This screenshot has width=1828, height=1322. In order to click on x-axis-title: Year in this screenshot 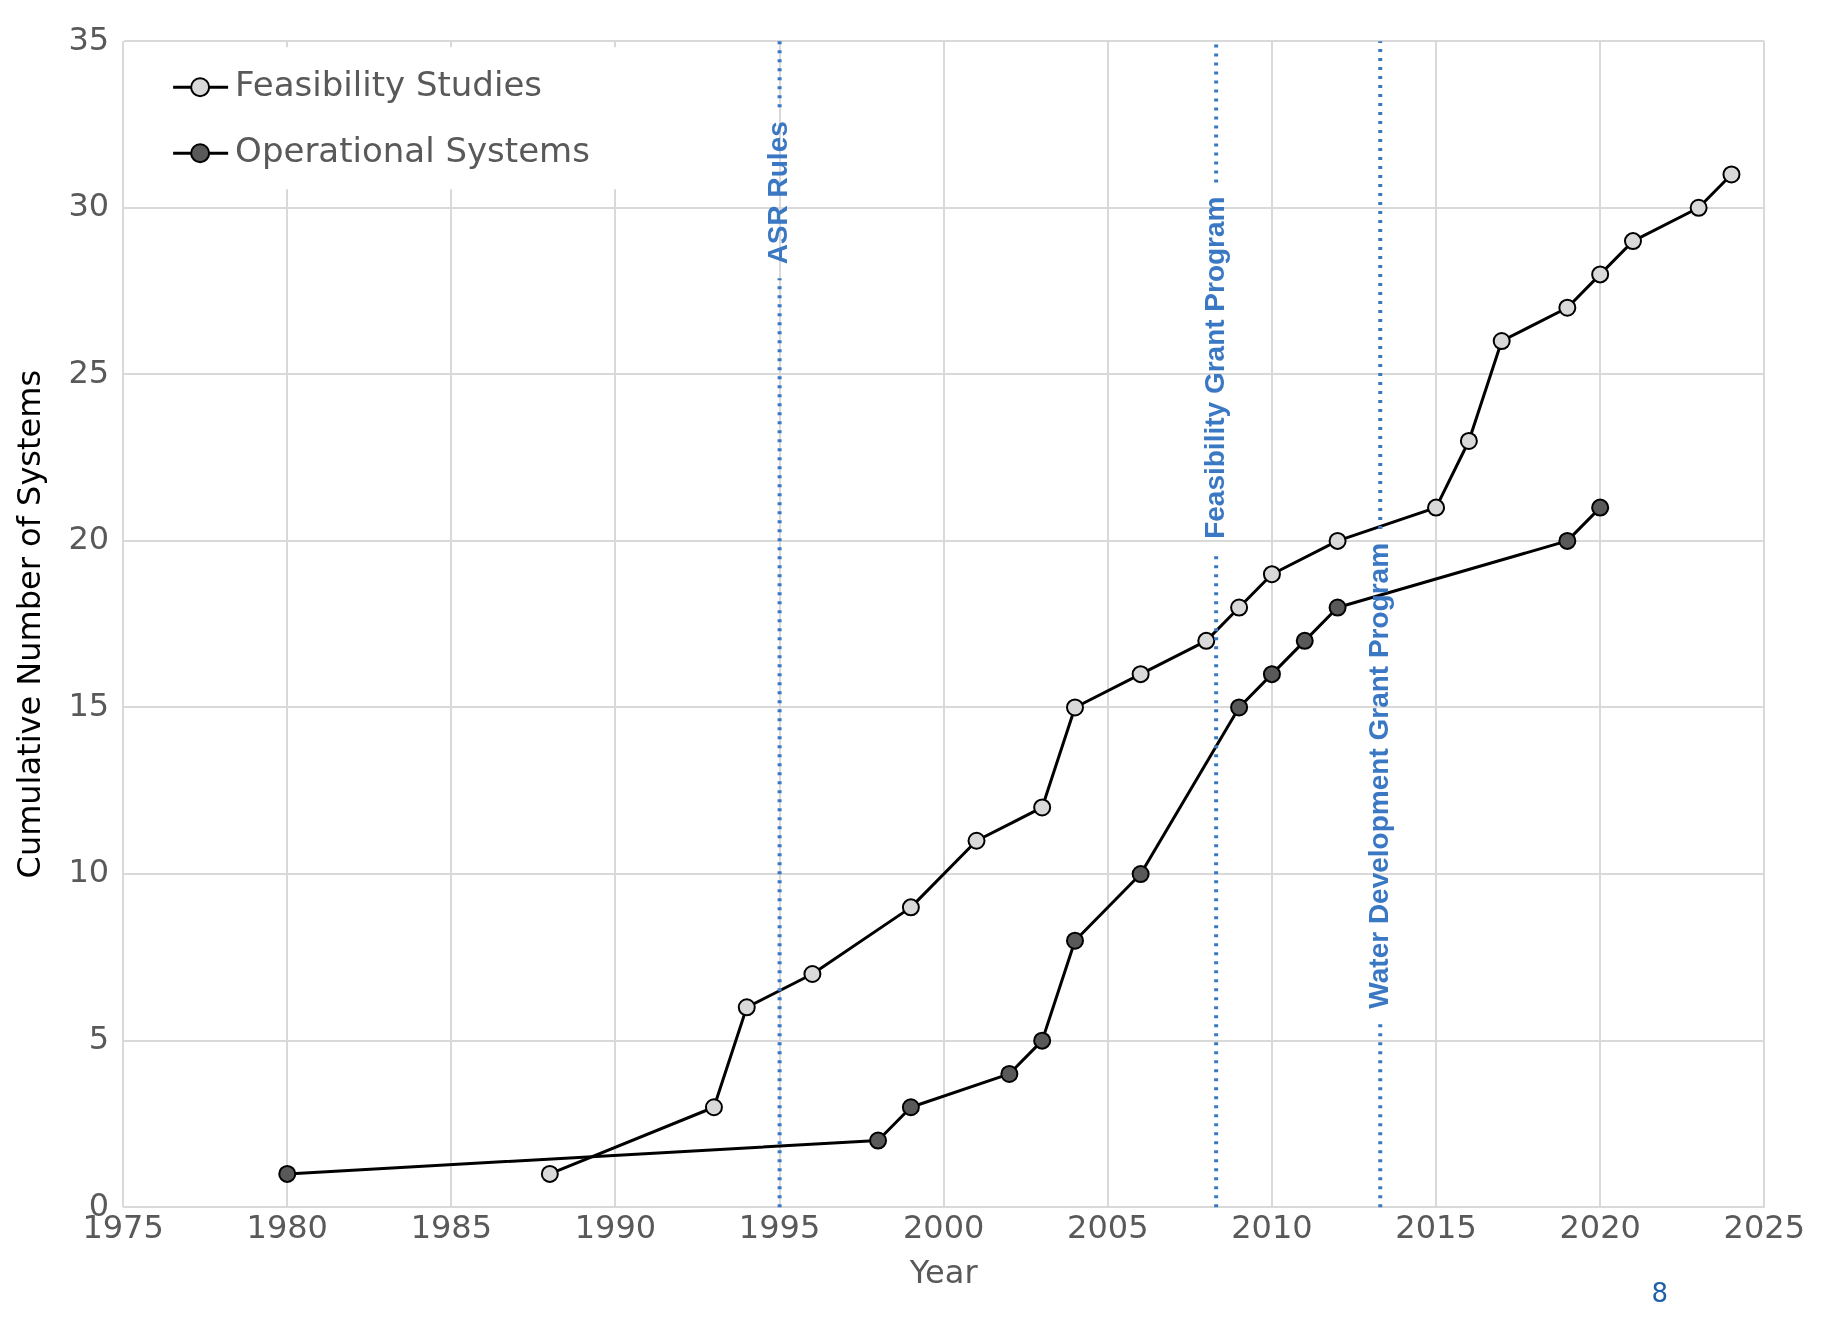, I will do `click(943, 1272)`.